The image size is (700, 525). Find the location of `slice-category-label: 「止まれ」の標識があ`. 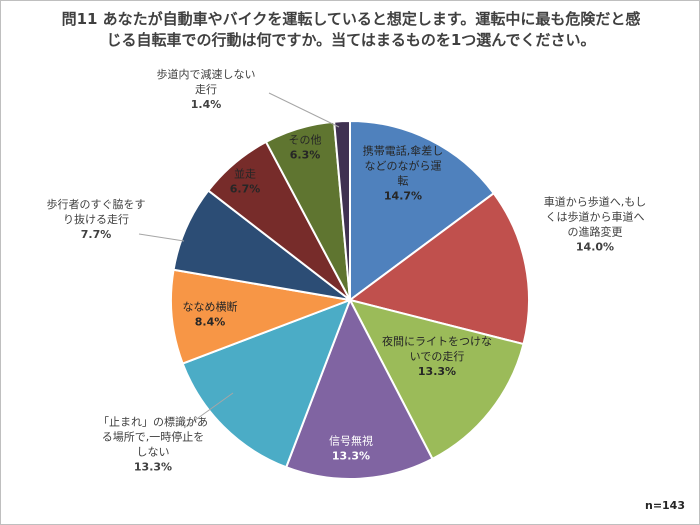

slice-category-label: 「止まれ」の標識があ is located at coordinates (153, 422).